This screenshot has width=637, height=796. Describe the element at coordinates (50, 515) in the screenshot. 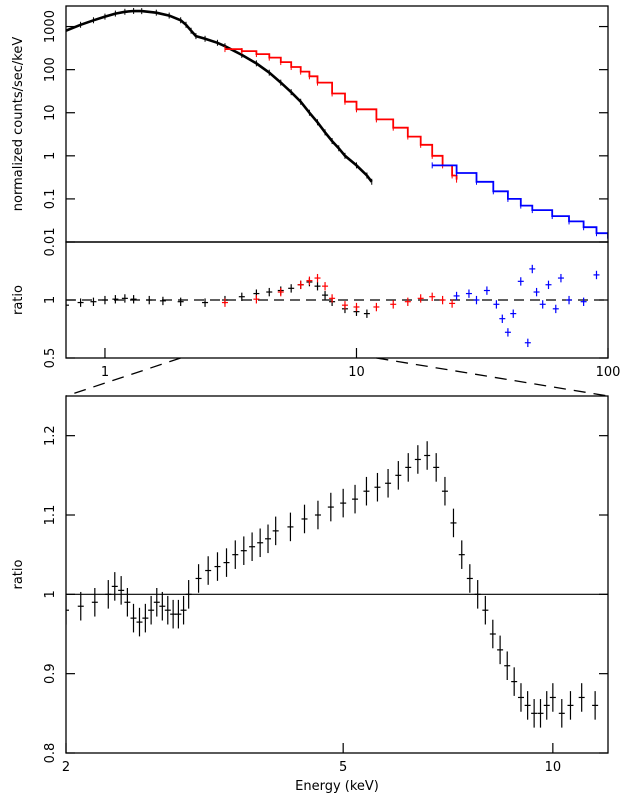

I see `ytick-label-2-3: 1.1` at that location.